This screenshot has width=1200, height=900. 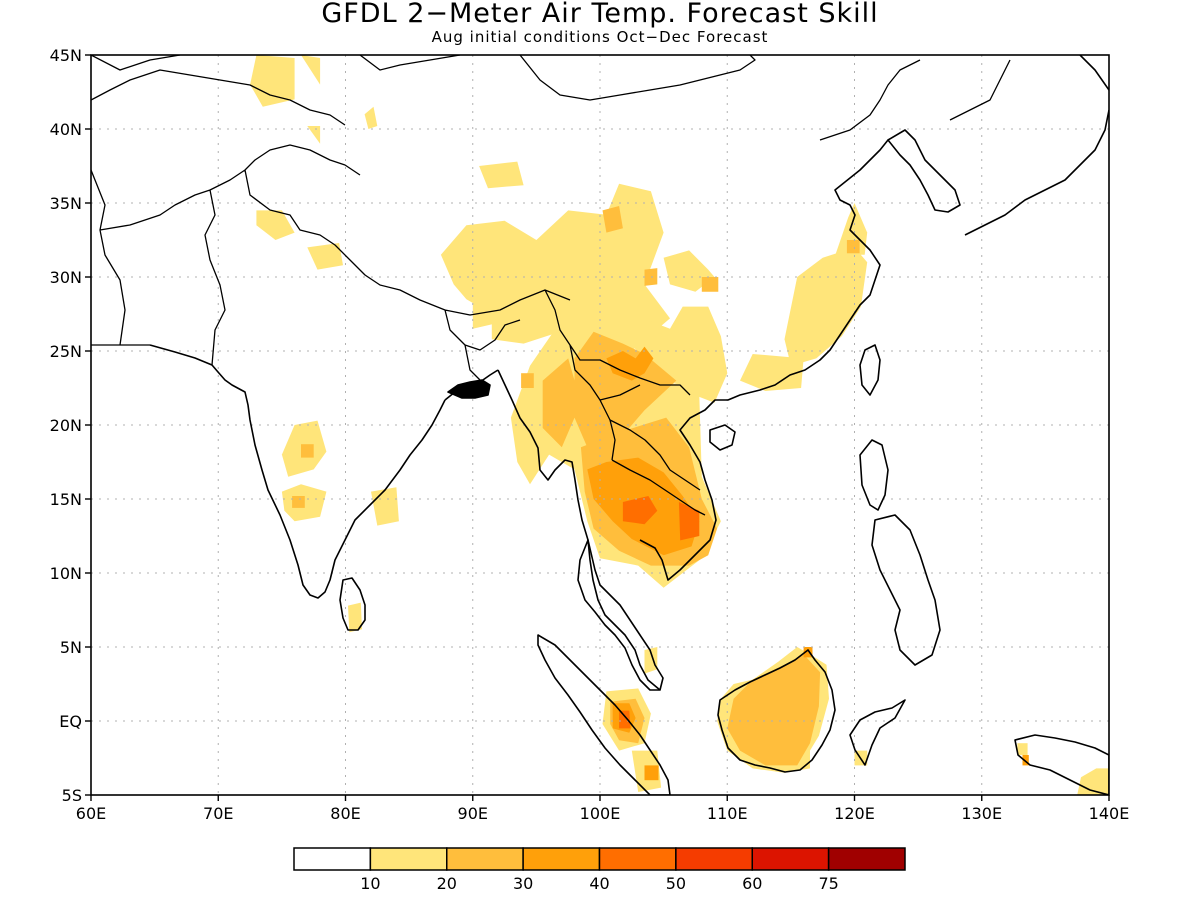 I want to click on korea-coastline, so click(x=924, y=171).